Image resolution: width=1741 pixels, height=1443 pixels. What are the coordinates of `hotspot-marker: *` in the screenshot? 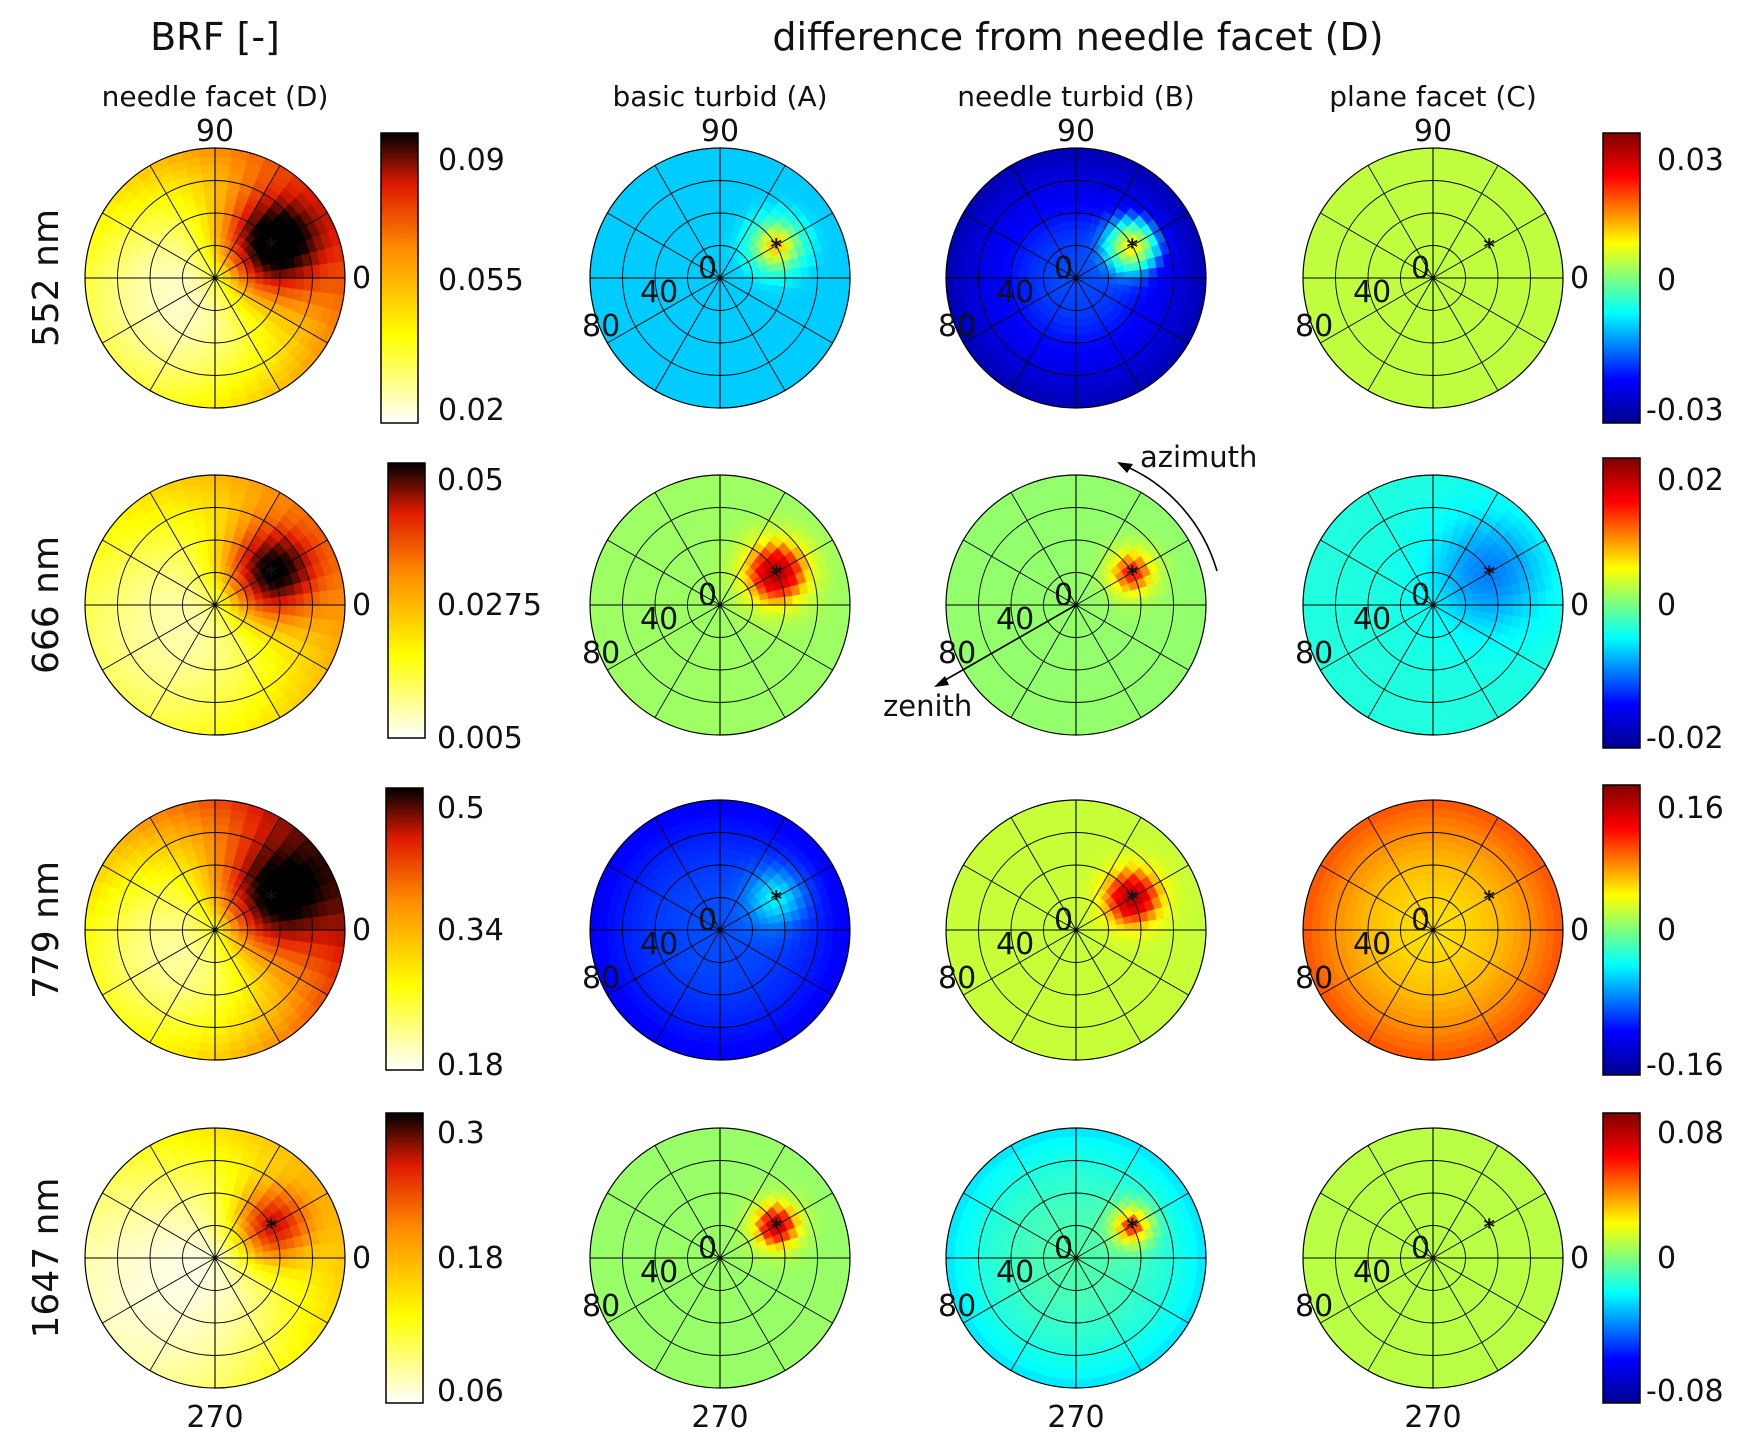 It's located at (777, 248).